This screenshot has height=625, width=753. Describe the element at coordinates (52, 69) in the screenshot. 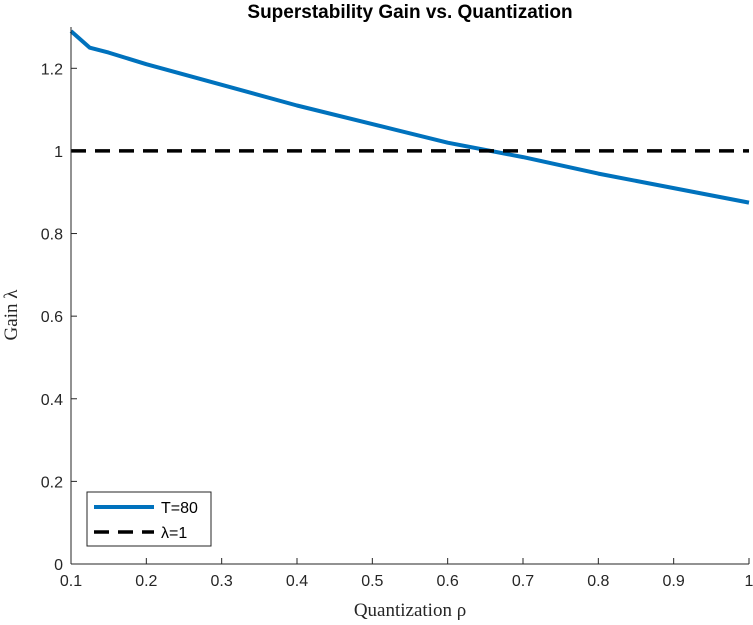

I see `y-tick-label: 1.2` at that location.